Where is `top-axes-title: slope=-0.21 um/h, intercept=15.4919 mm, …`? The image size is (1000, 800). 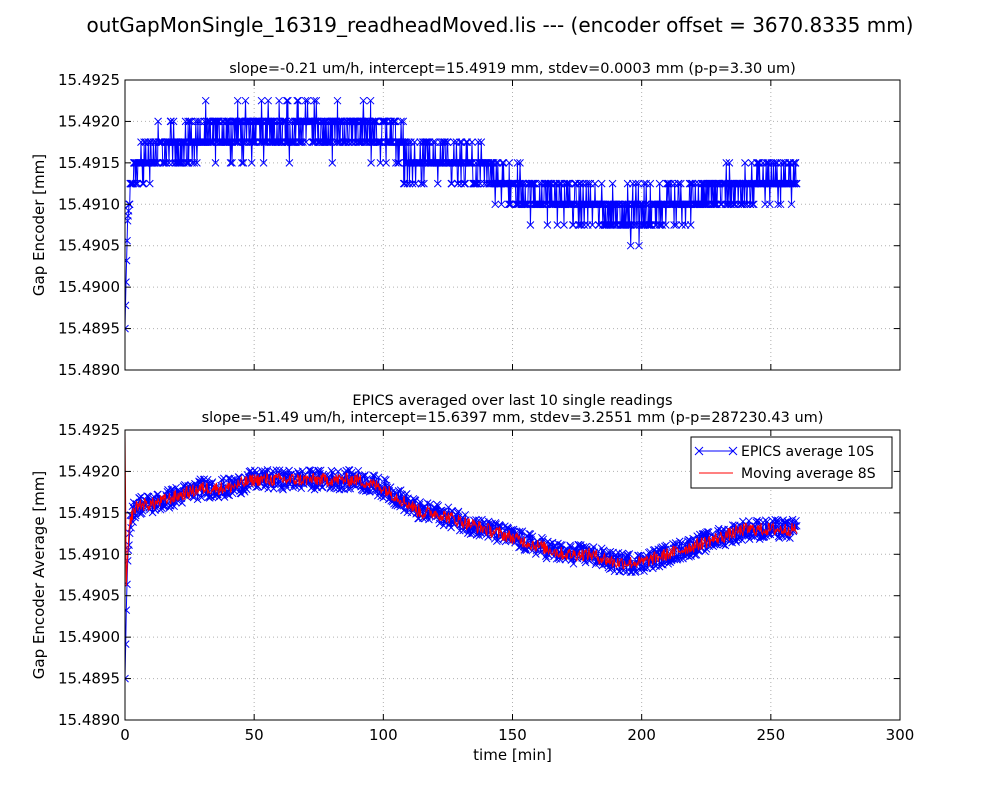
top-axes-title: slope=-0.21 um/h, intercept=15.4919 mm, … is located at coordinates (512, 69).